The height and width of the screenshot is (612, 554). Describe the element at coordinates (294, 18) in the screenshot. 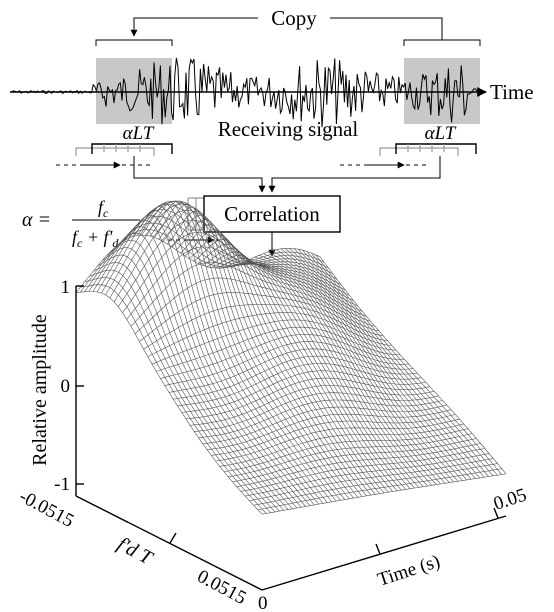

I see `copy-label: Copy` at that location.